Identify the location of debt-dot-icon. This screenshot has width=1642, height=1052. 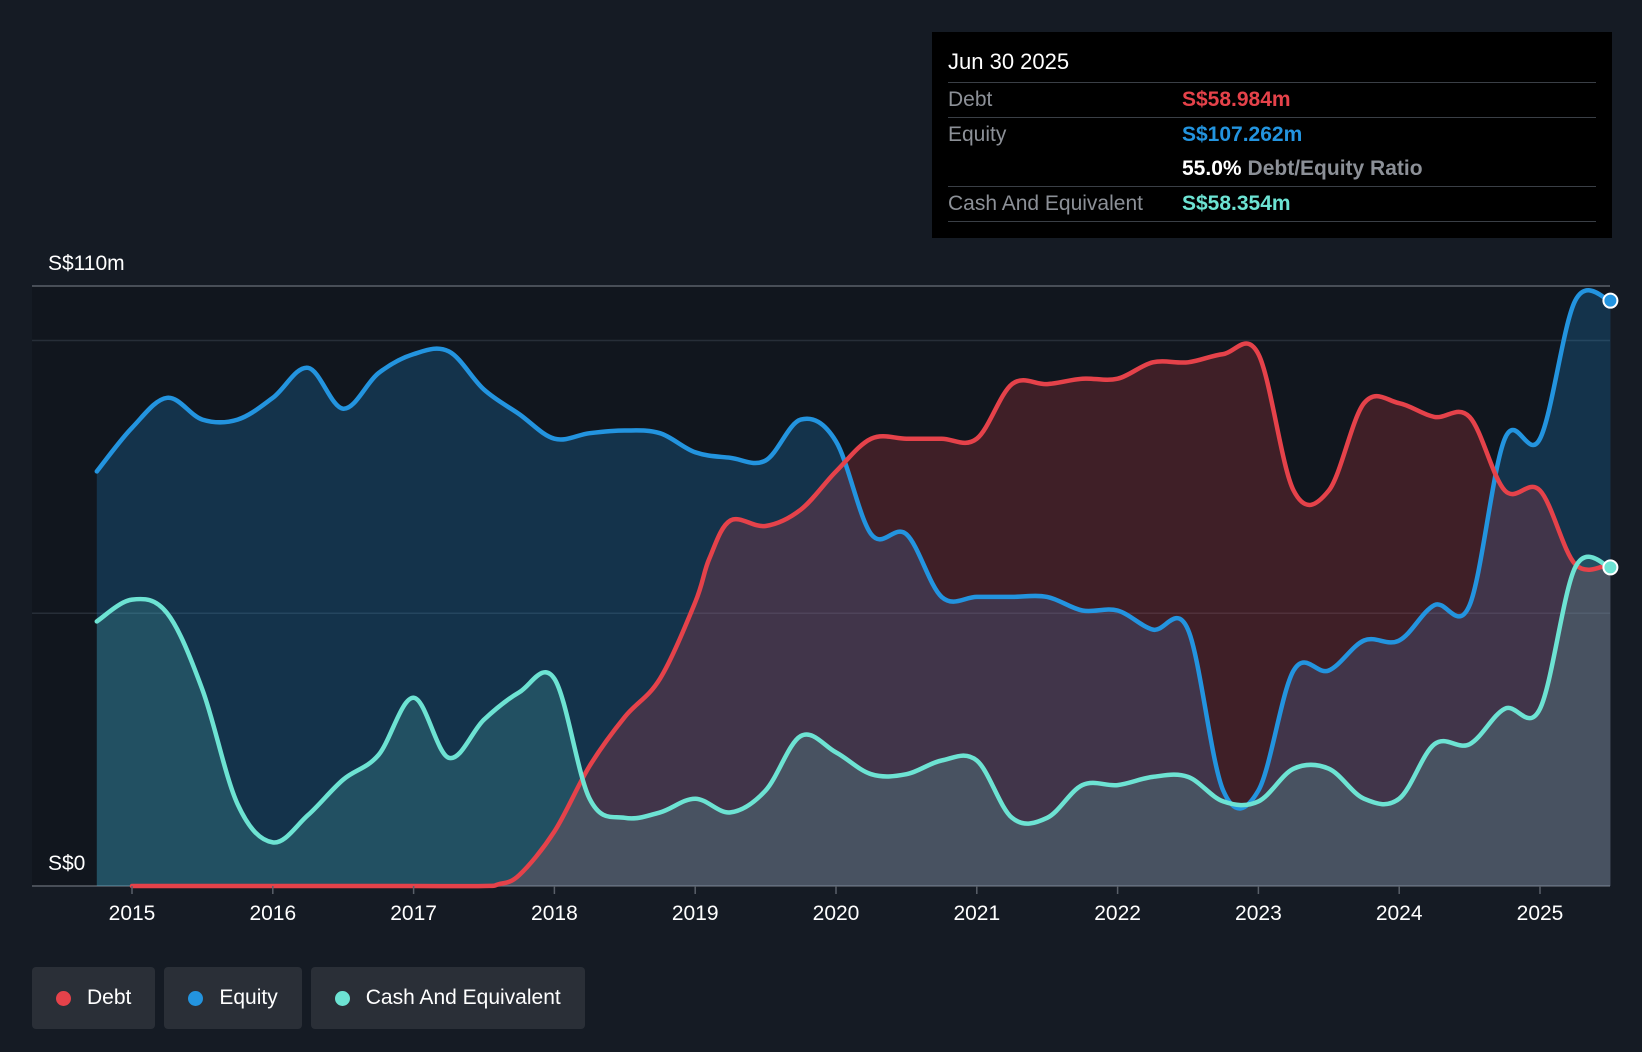
(63, 998).